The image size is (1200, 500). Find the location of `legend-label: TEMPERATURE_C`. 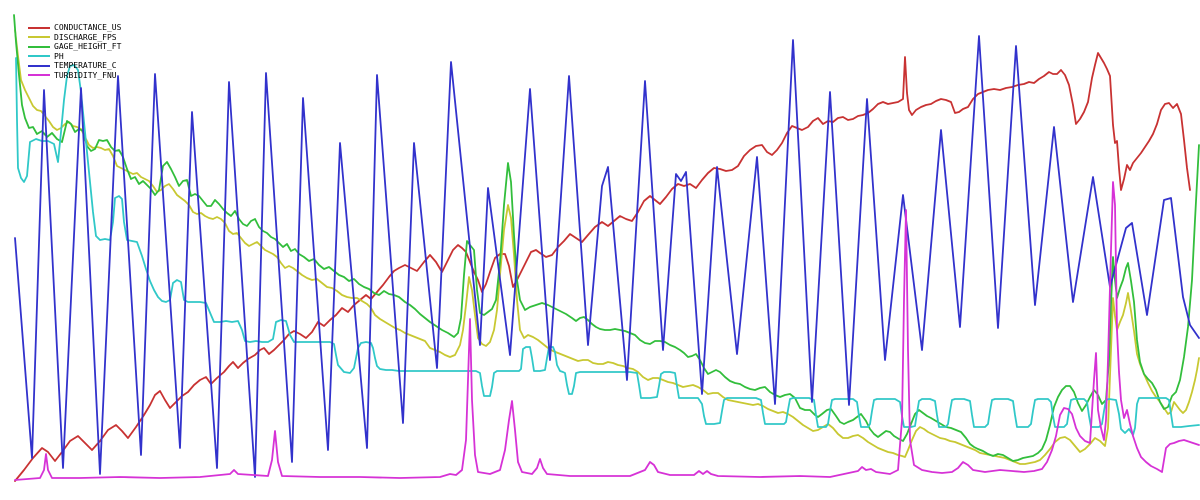

legend-label: TEMPERATURE_C is located at coordinates (85, 66).